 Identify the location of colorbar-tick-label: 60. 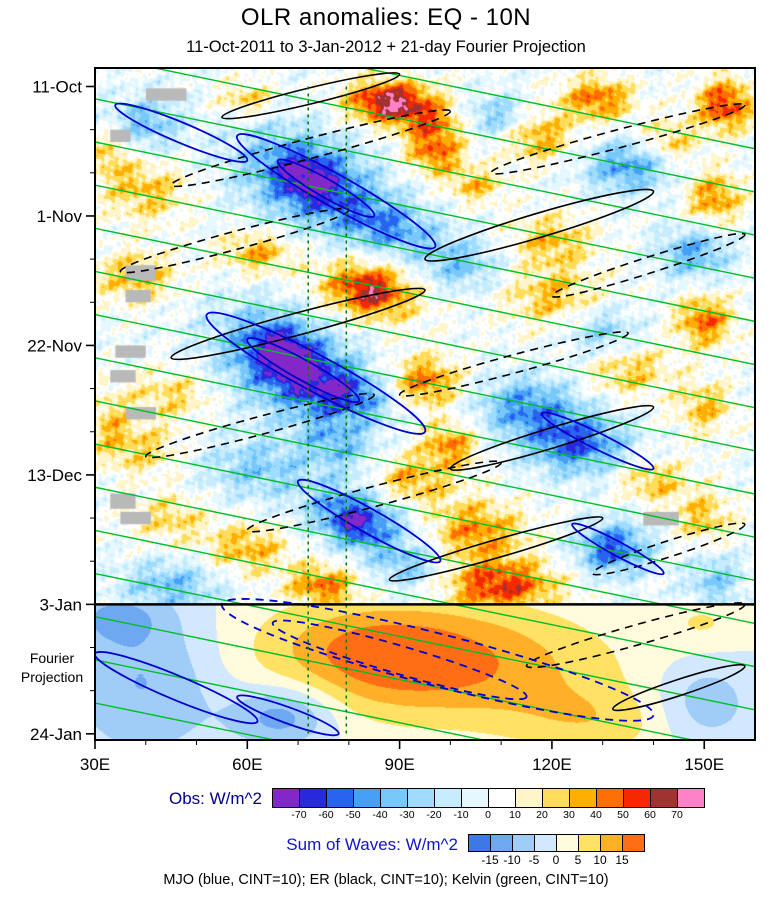
(650, 815).